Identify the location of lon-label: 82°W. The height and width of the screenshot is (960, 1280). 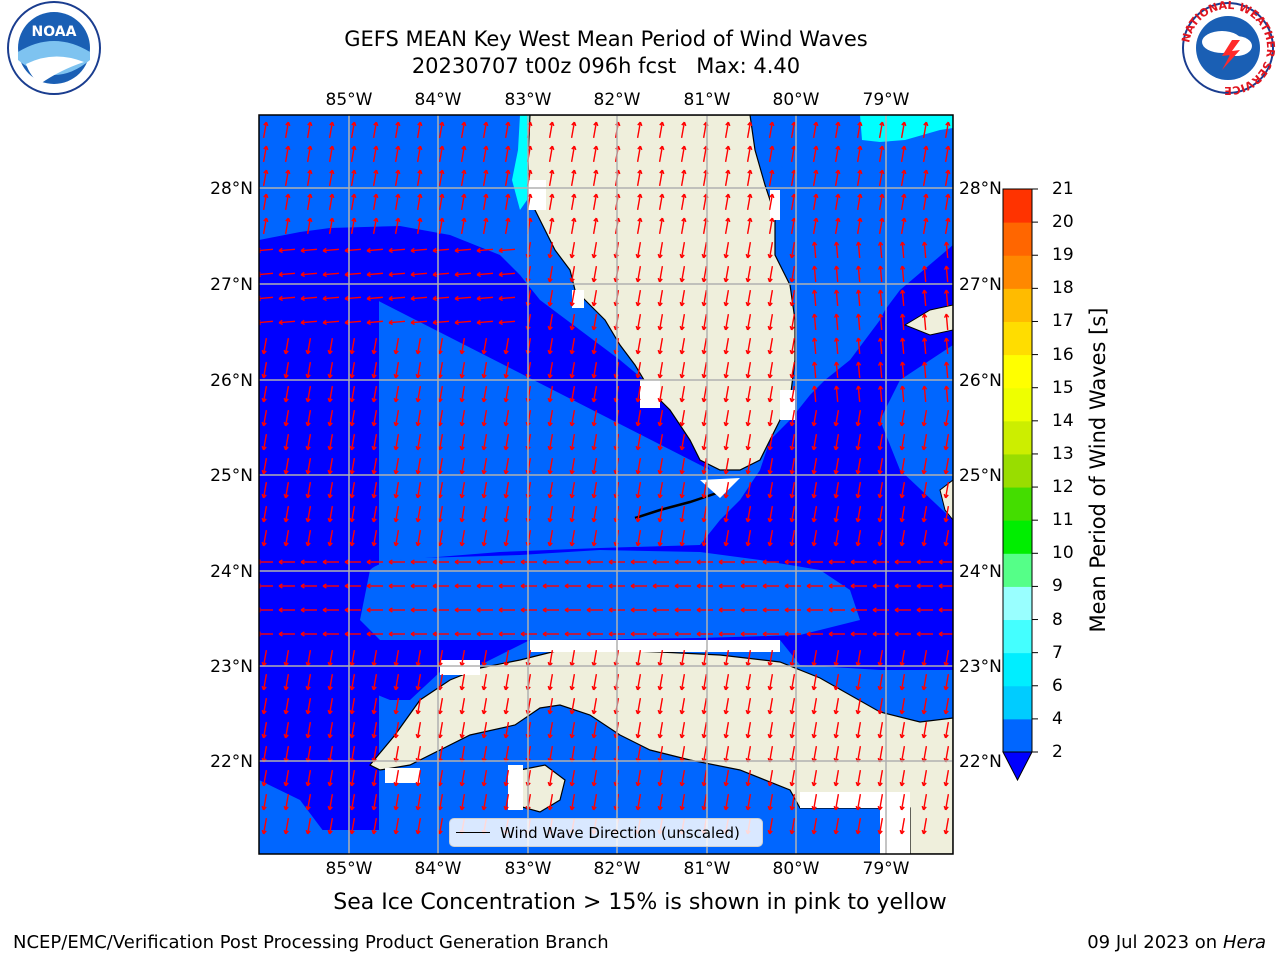
(617, 100).